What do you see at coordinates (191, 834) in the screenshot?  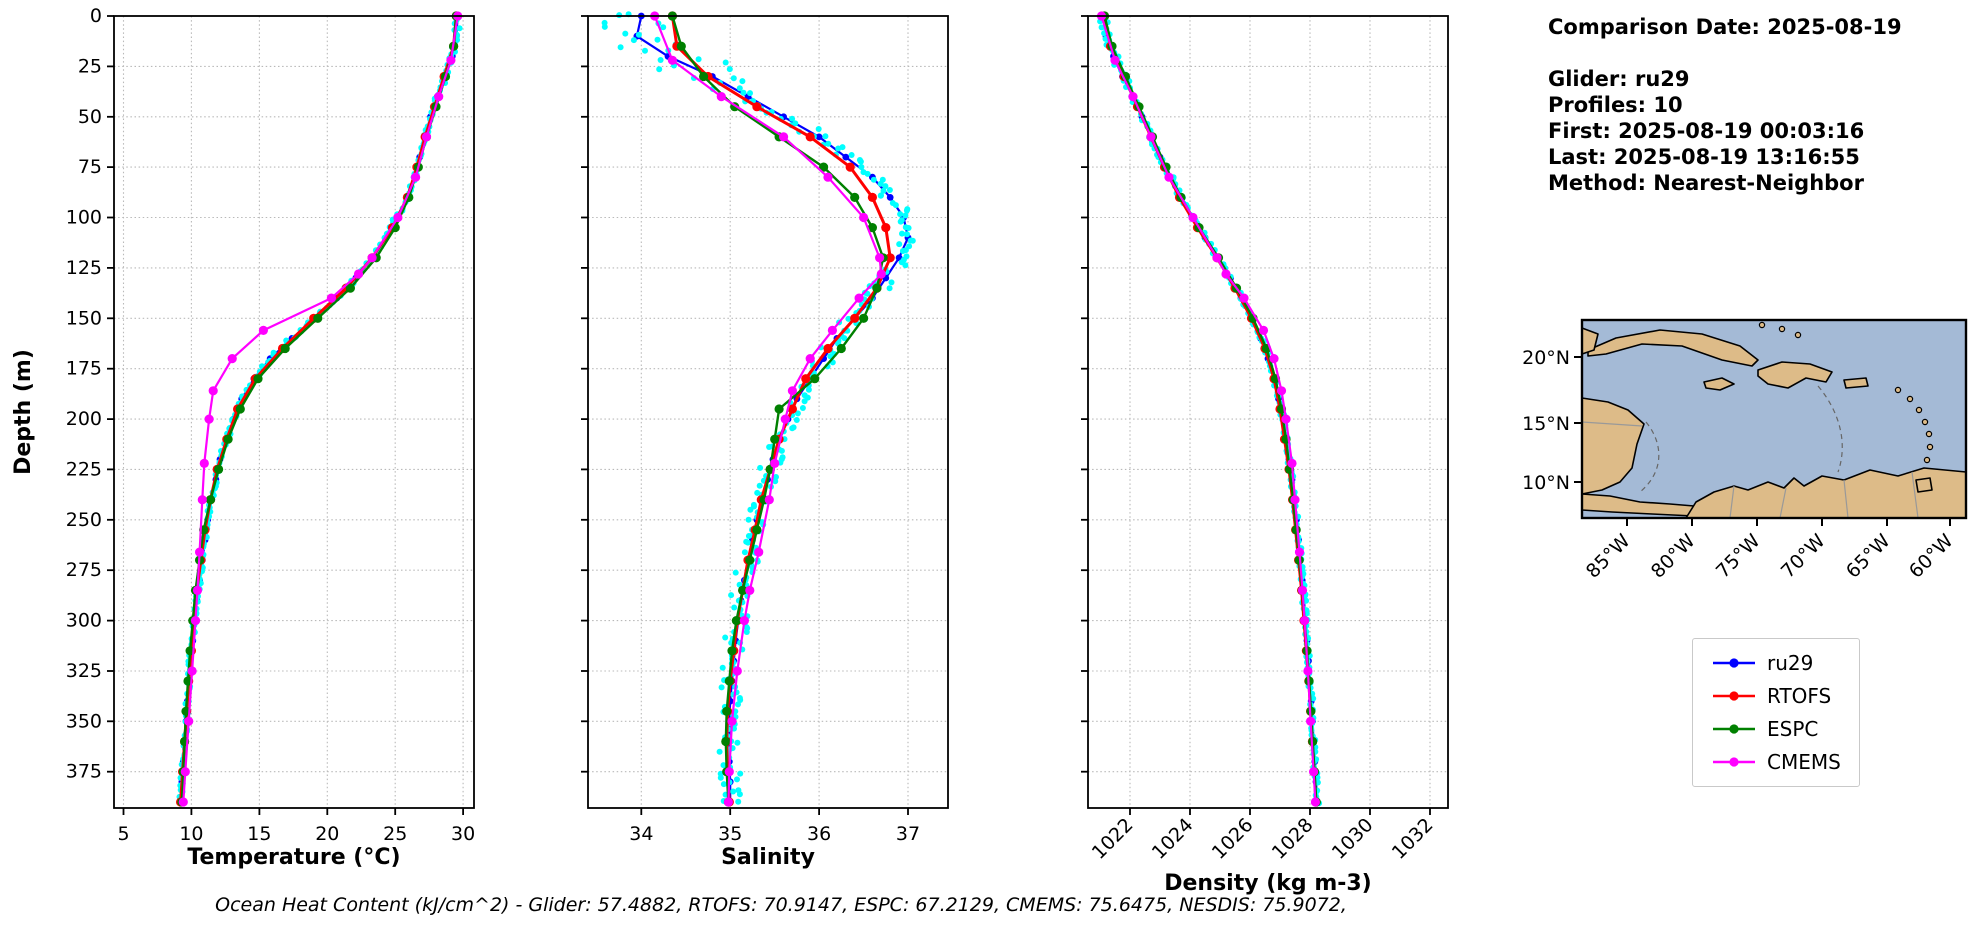 I see `svg-text: 10` at bounding box center [191, 834].